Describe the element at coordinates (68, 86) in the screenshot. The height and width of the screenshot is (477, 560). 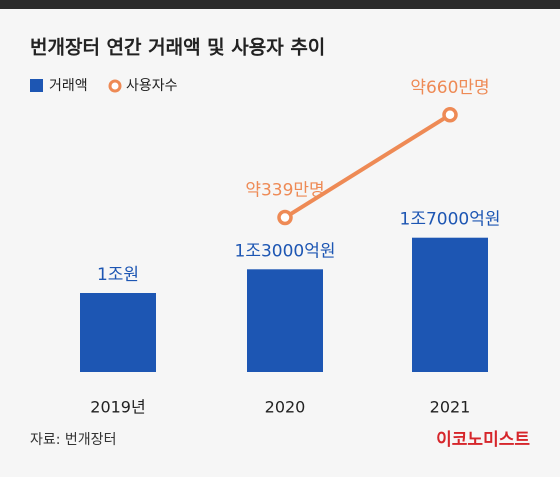
I see `legend-label: 거래액` at that location.